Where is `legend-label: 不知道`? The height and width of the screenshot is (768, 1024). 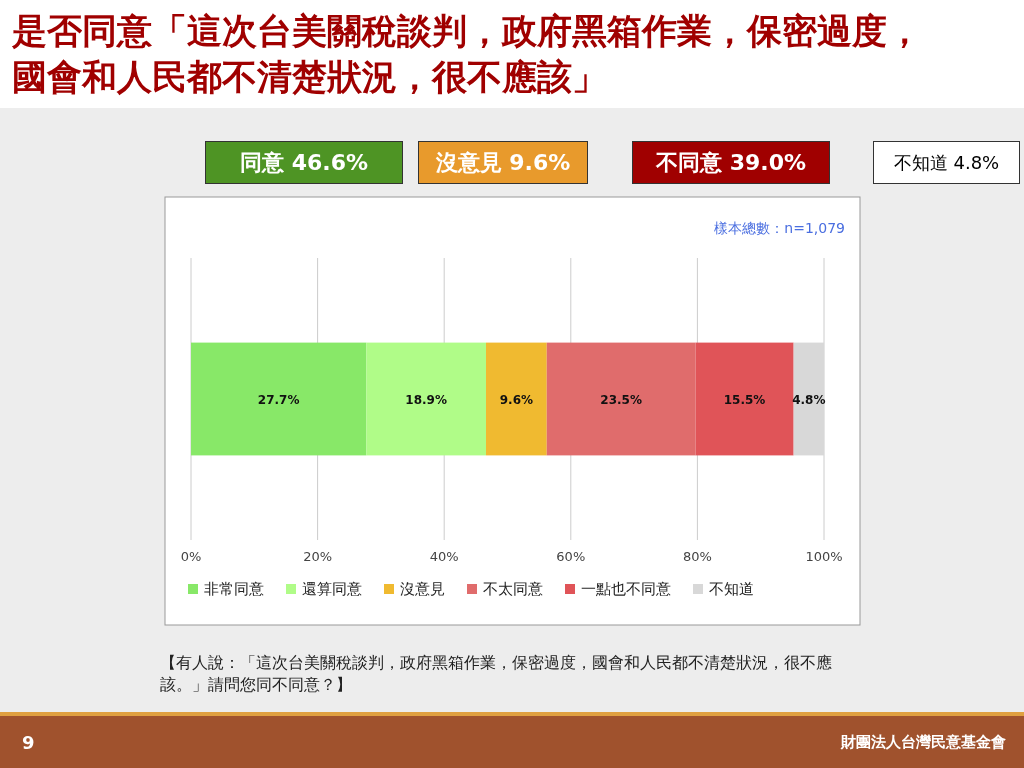
legend-label: 不知道 is located at coordinates (731, 589).